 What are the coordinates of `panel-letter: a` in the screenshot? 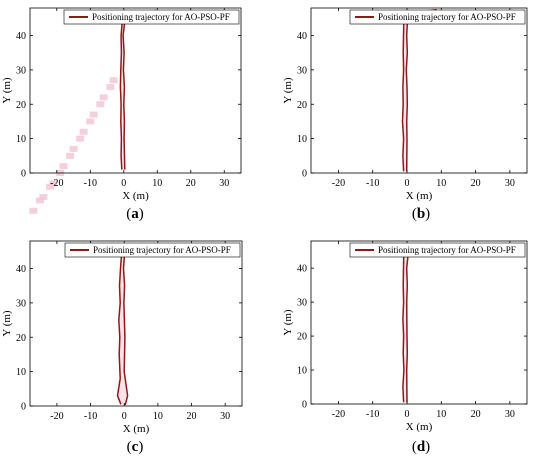 It's located at (135, 214).